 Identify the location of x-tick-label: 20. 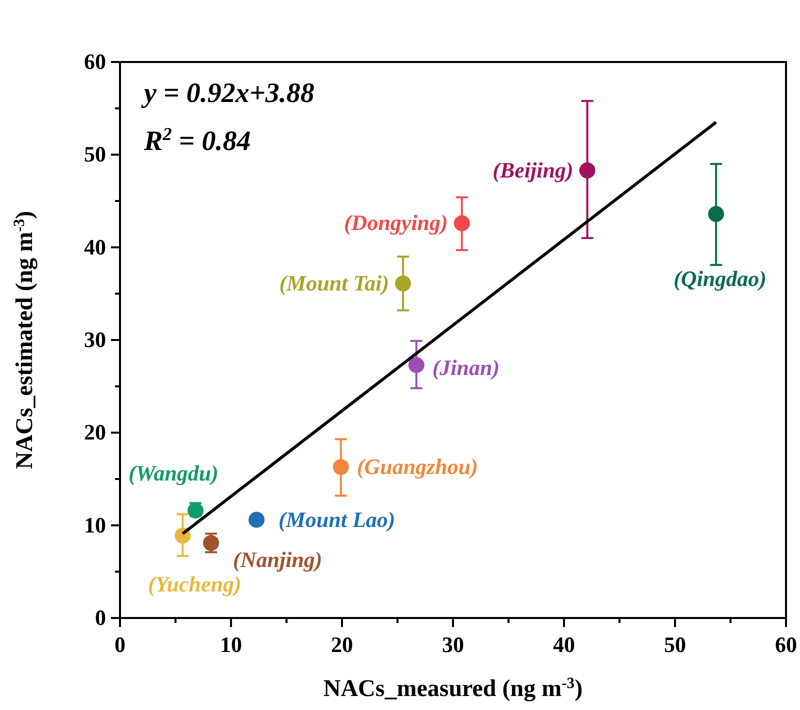
(342, 644).